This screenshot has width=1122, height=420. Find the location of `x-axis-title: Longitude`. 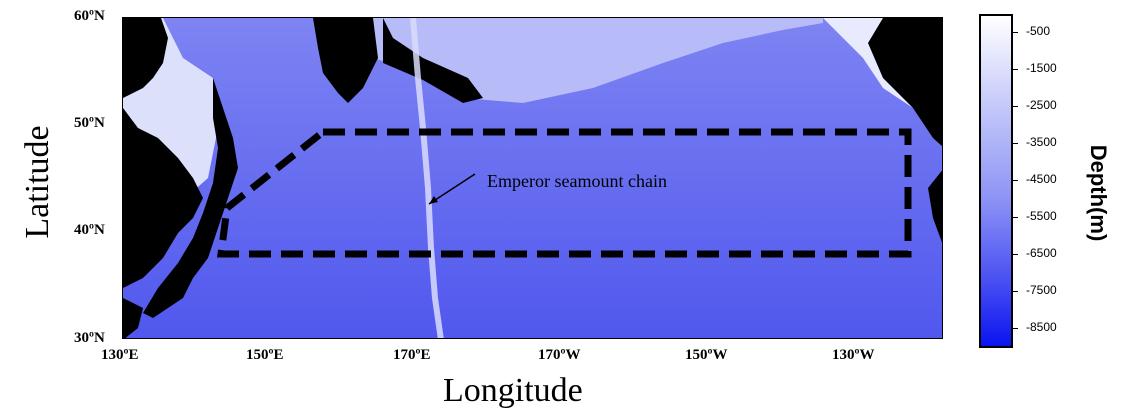

x-axis-title: Longitude is located at coordinates (513, 391).